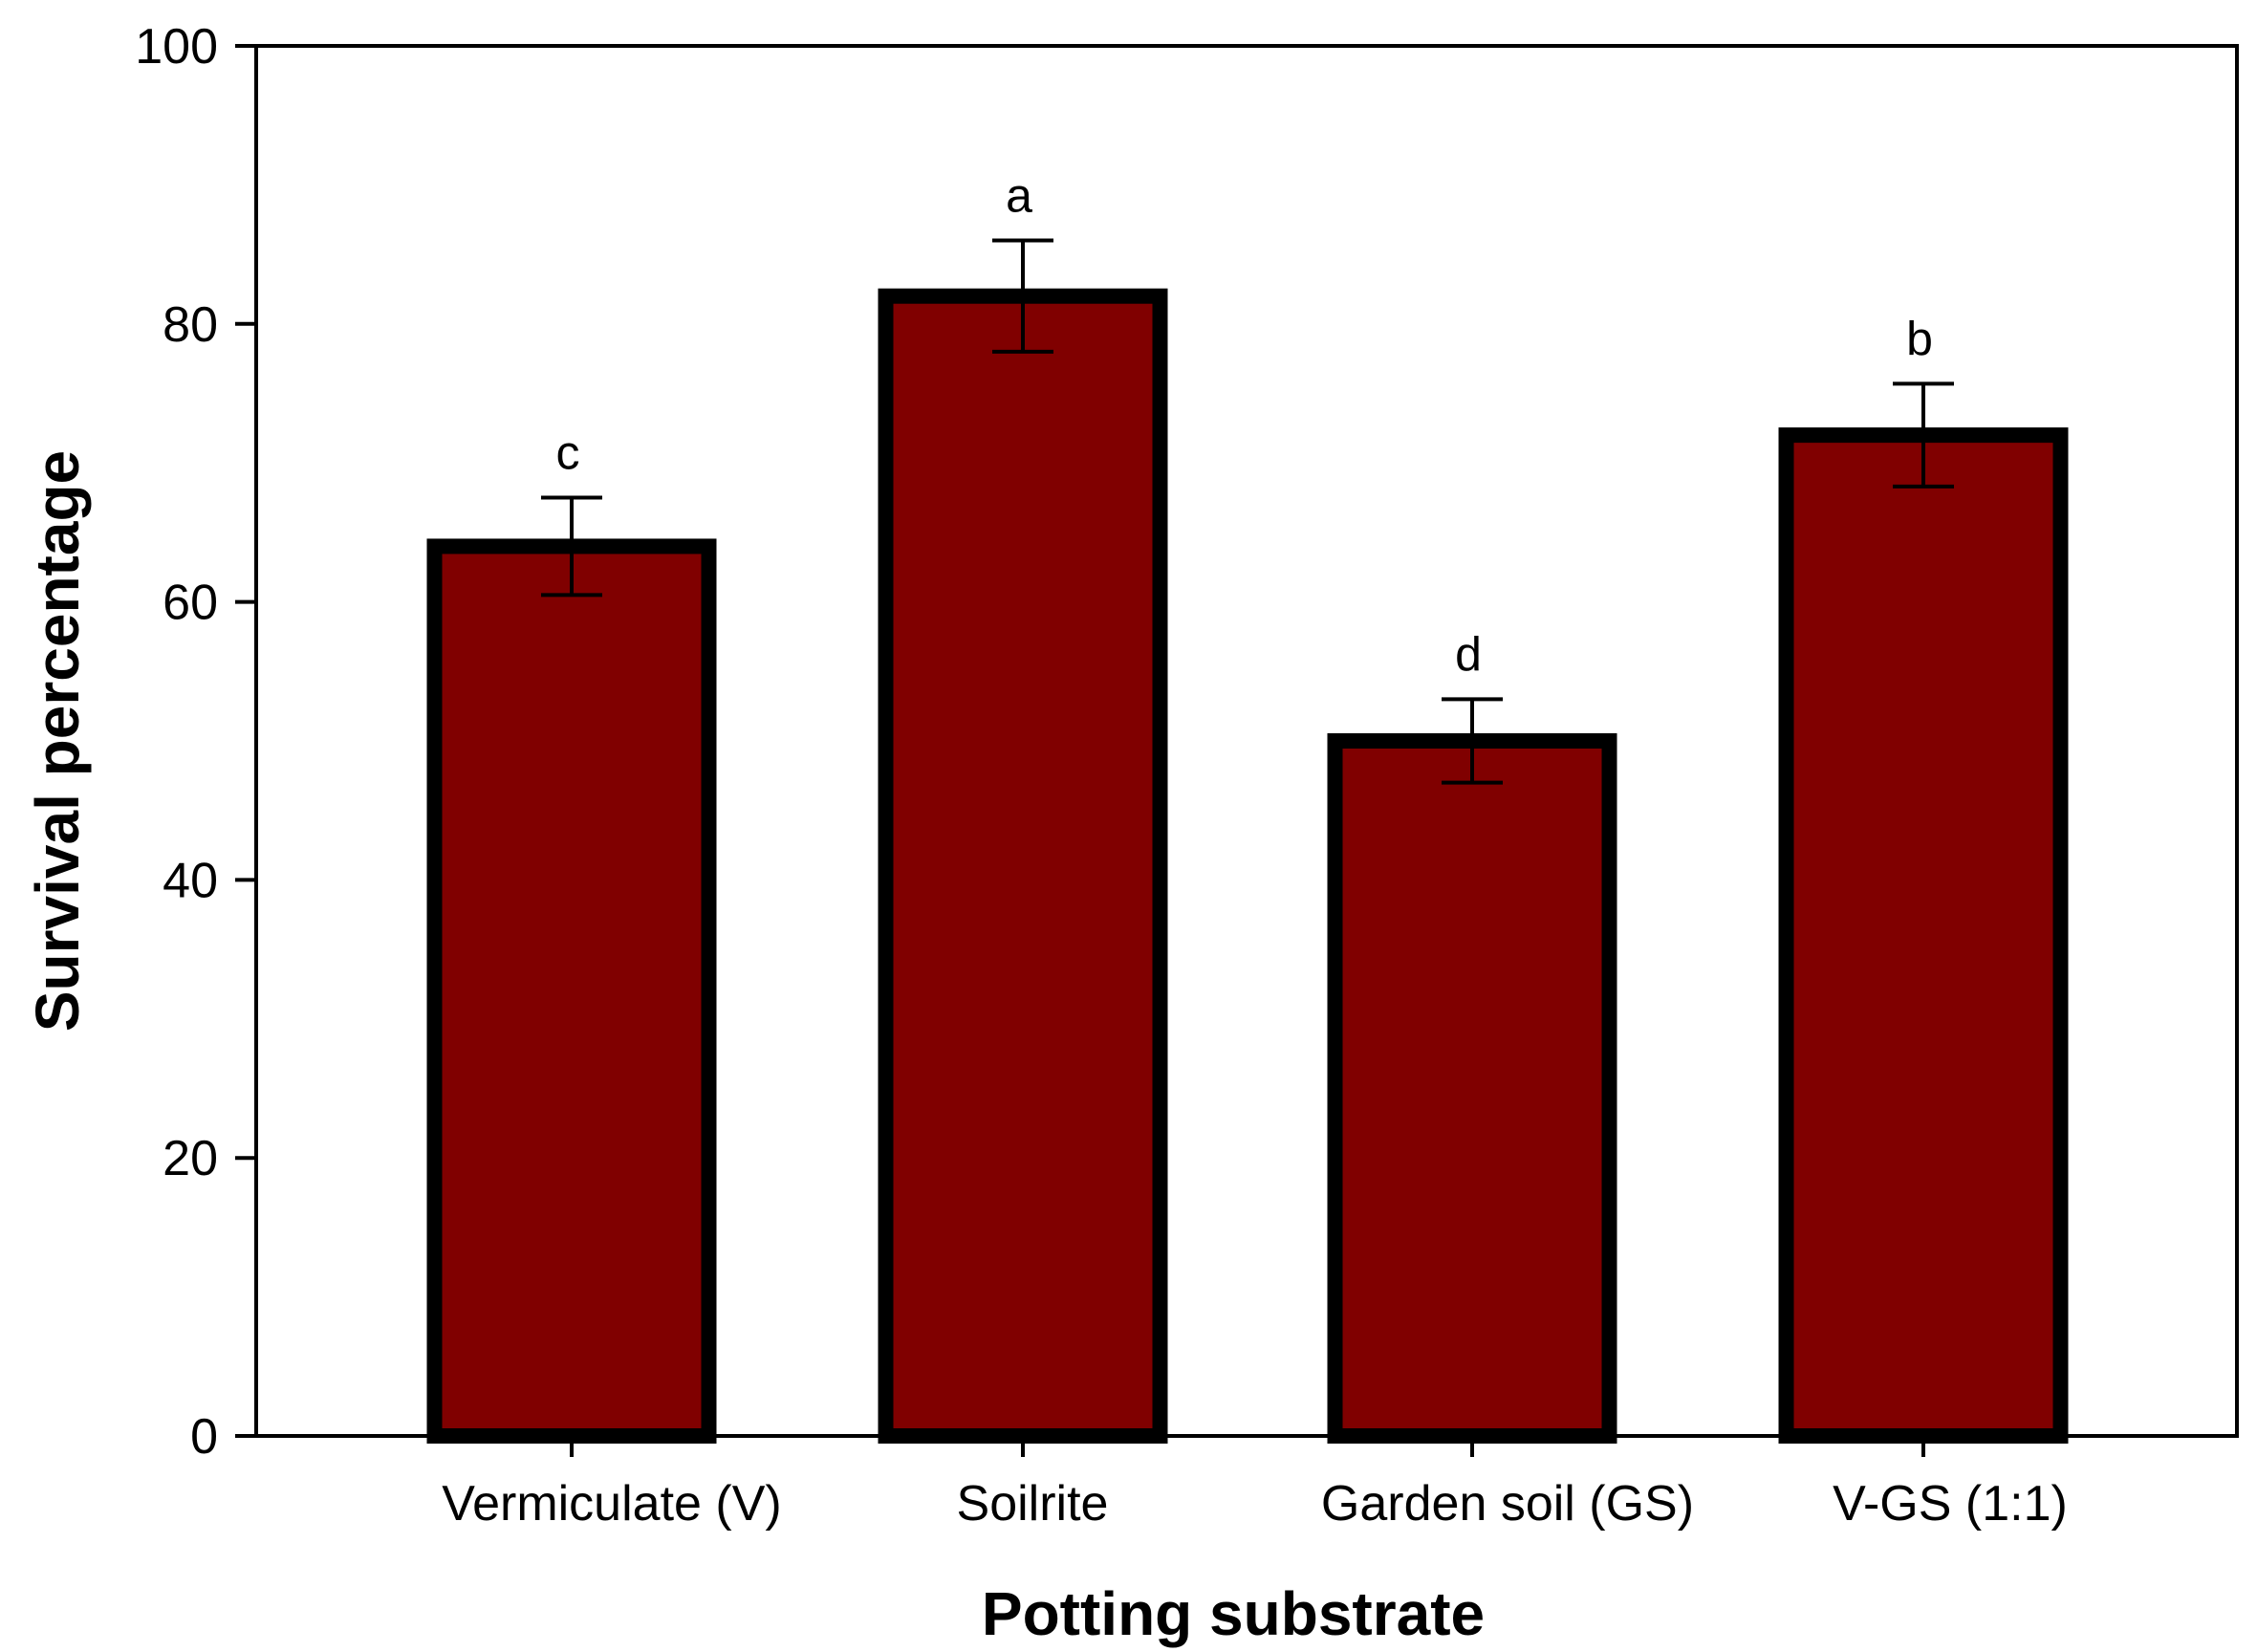 Image resolution: width=2257 pixels, height=1652 pixels. Describe the element at coordinates (204, 1437) in the screenshot. I see `y-tick-label: 0` at that location.